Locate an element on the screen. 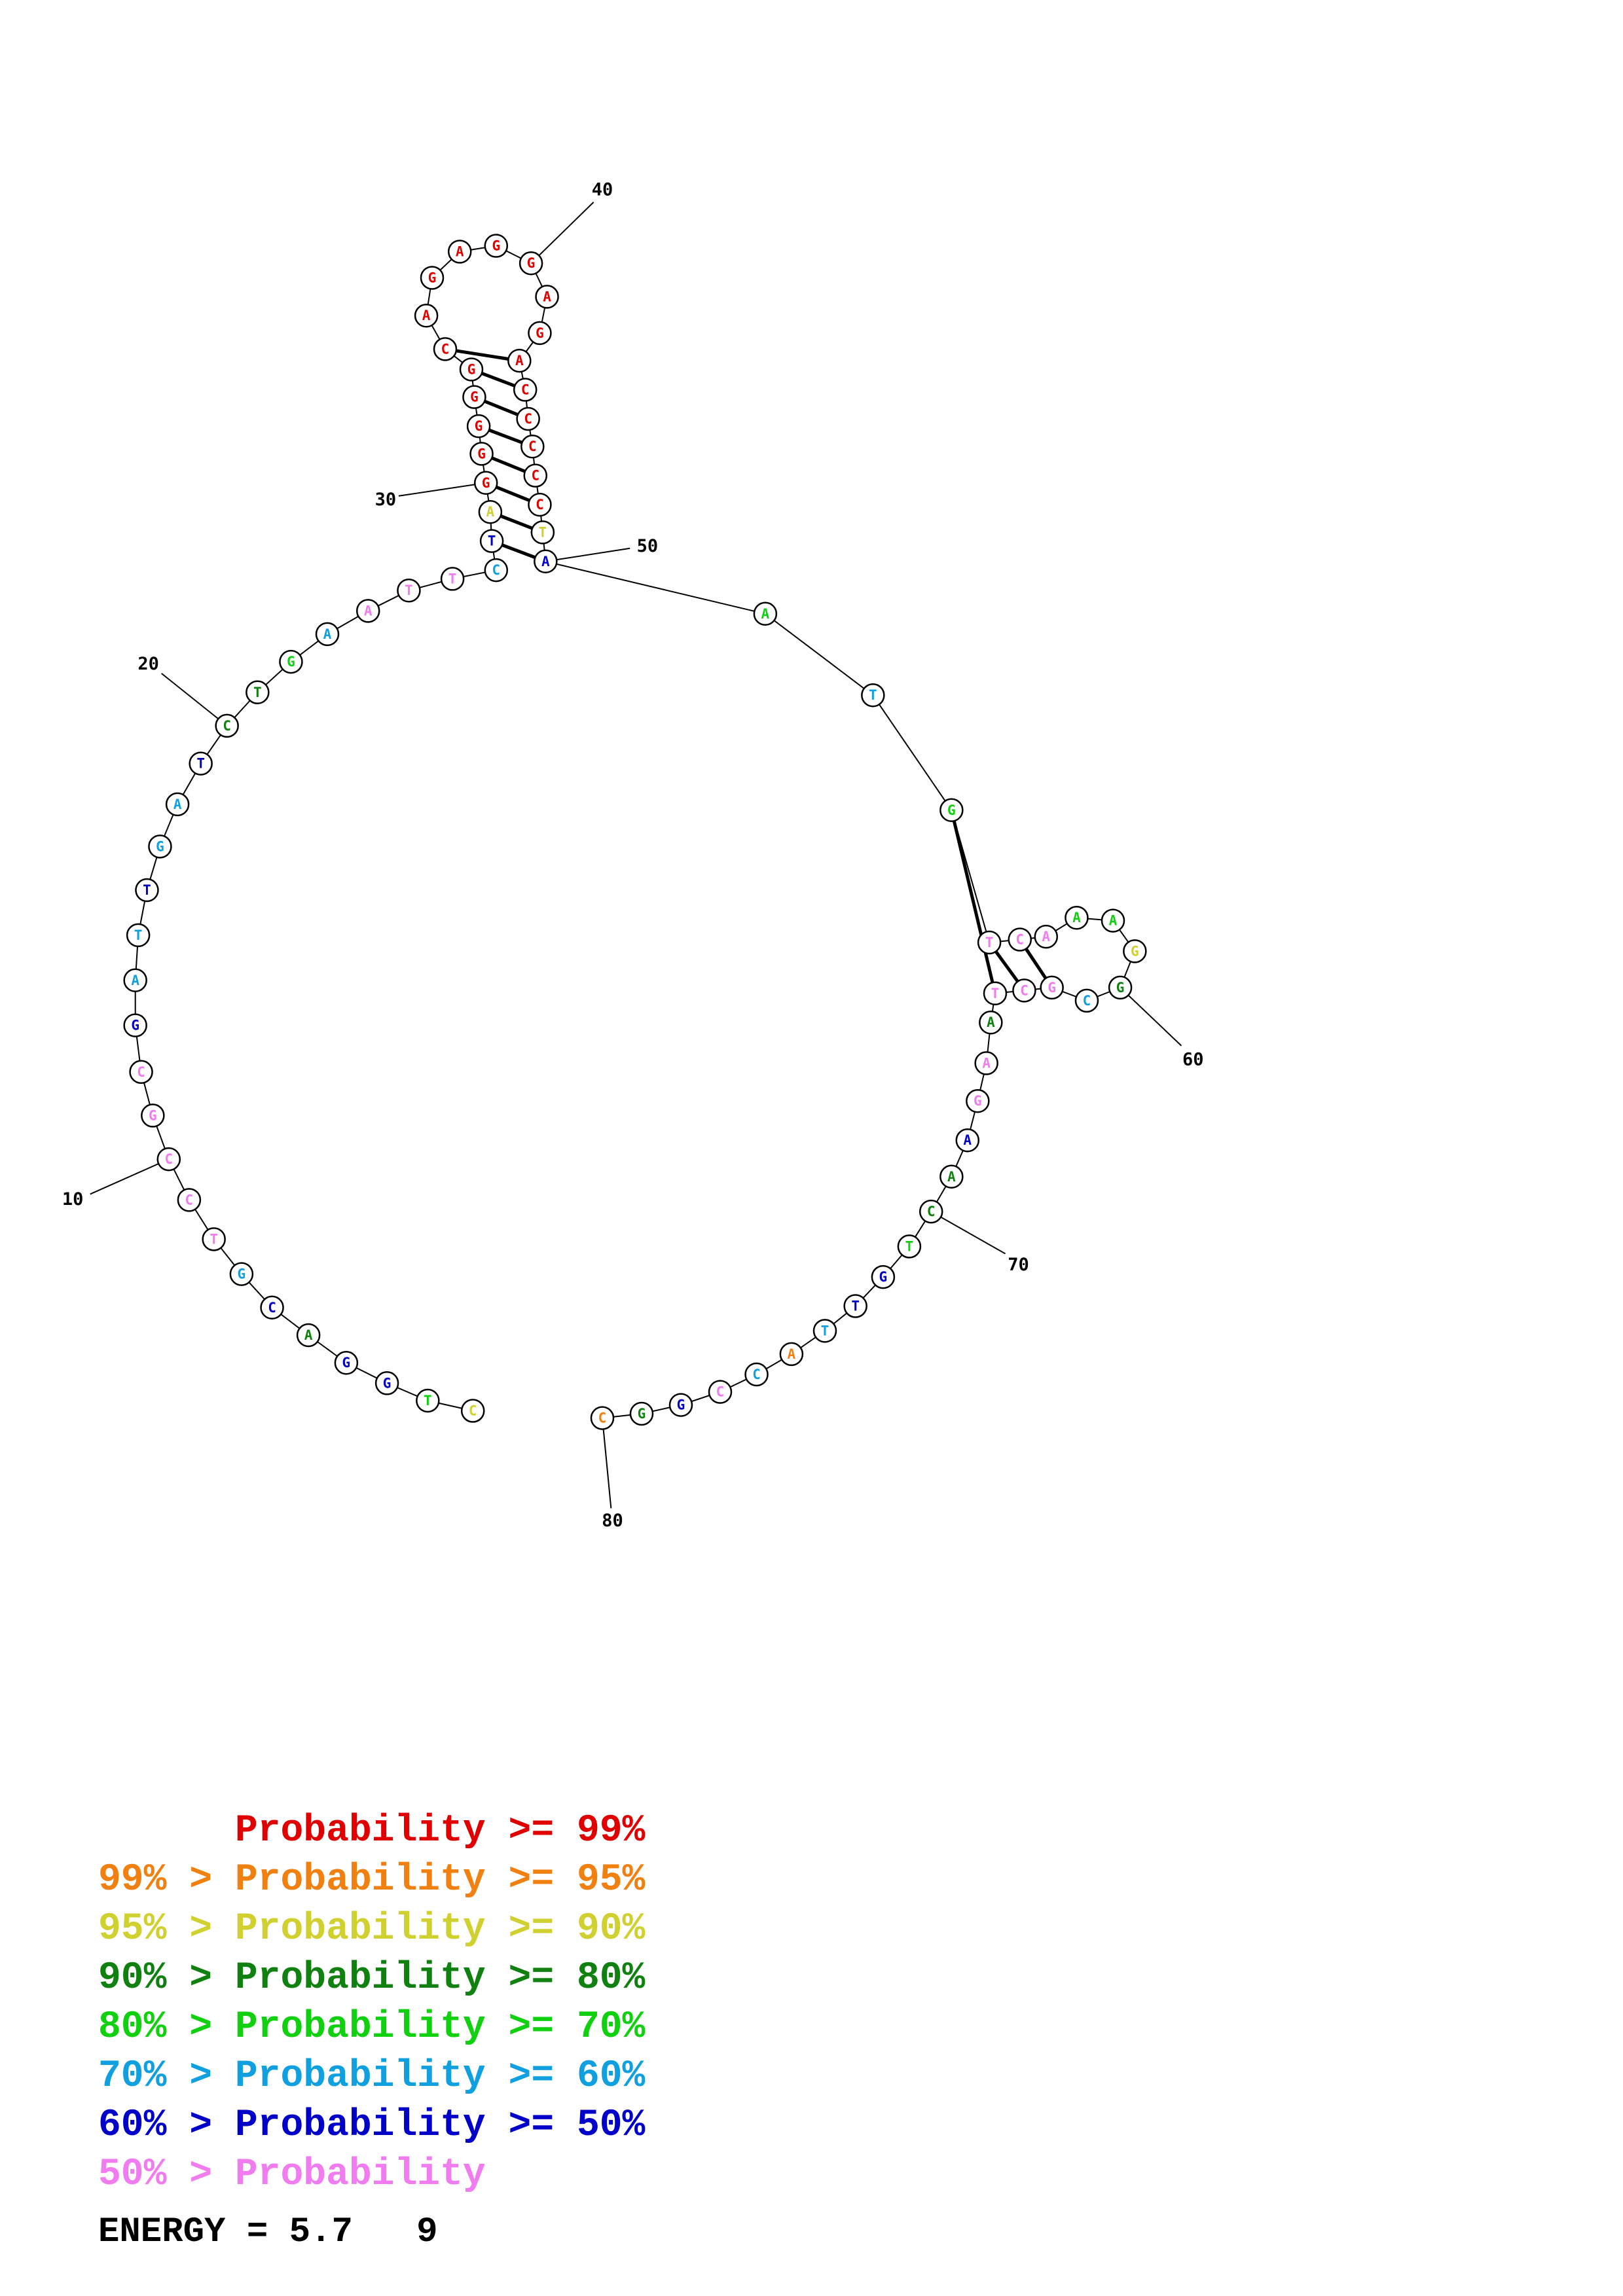  position-marker-line is located at coordinates (1151, 1017).